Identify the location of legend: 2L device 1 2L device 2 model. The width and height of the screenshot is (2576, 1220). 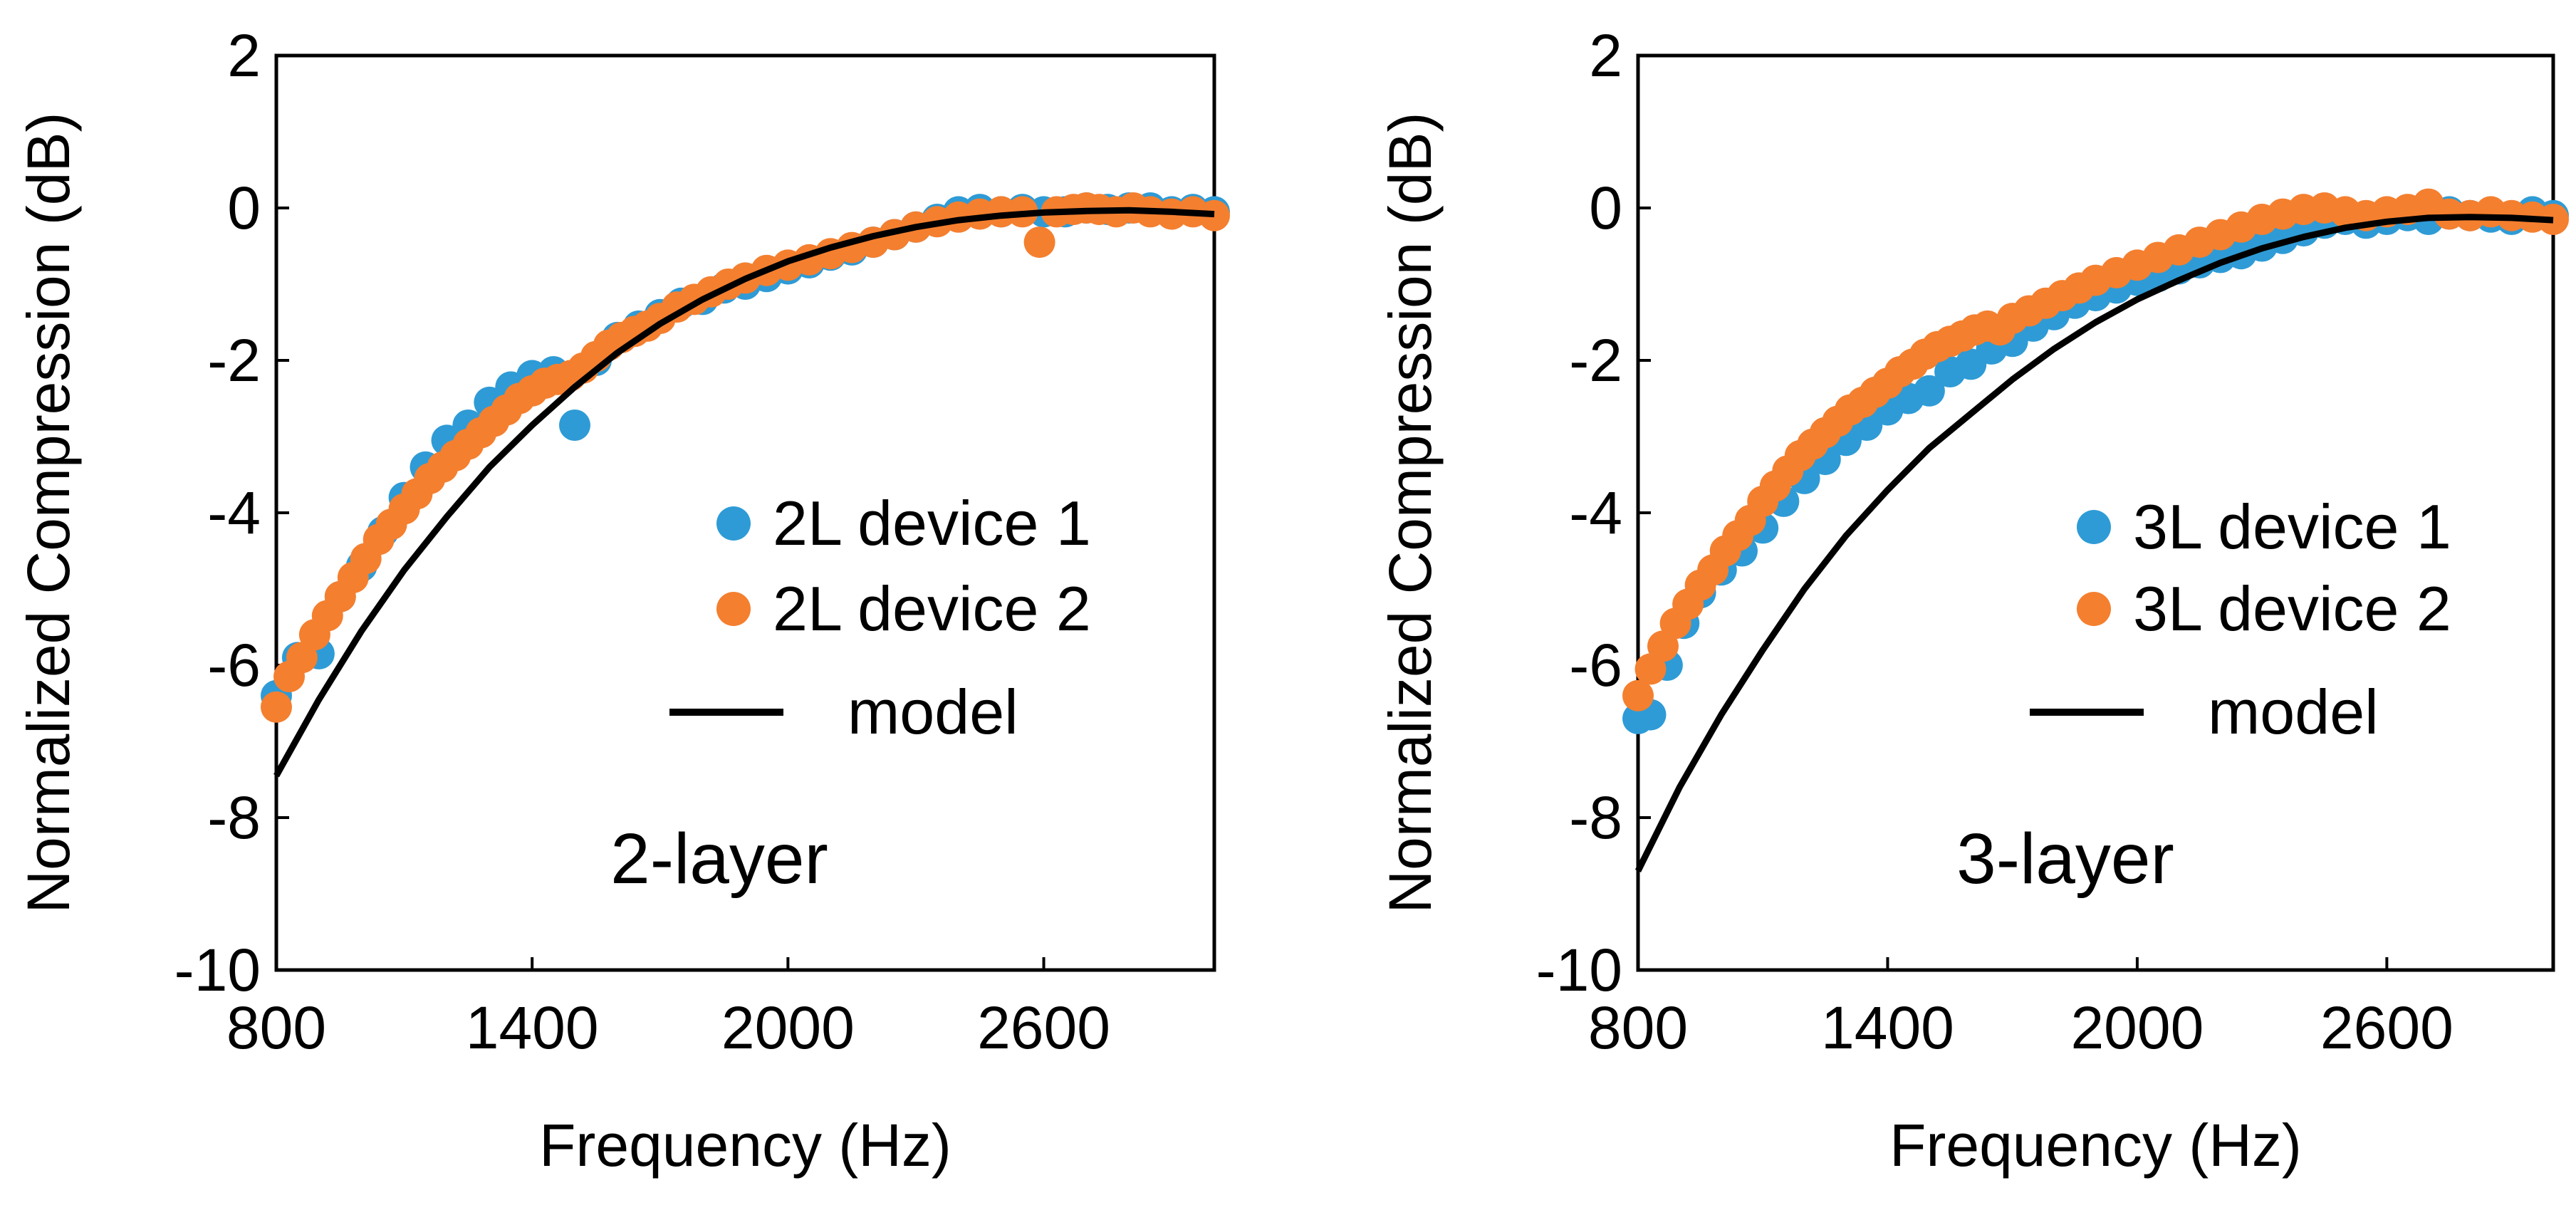
(880, 617).